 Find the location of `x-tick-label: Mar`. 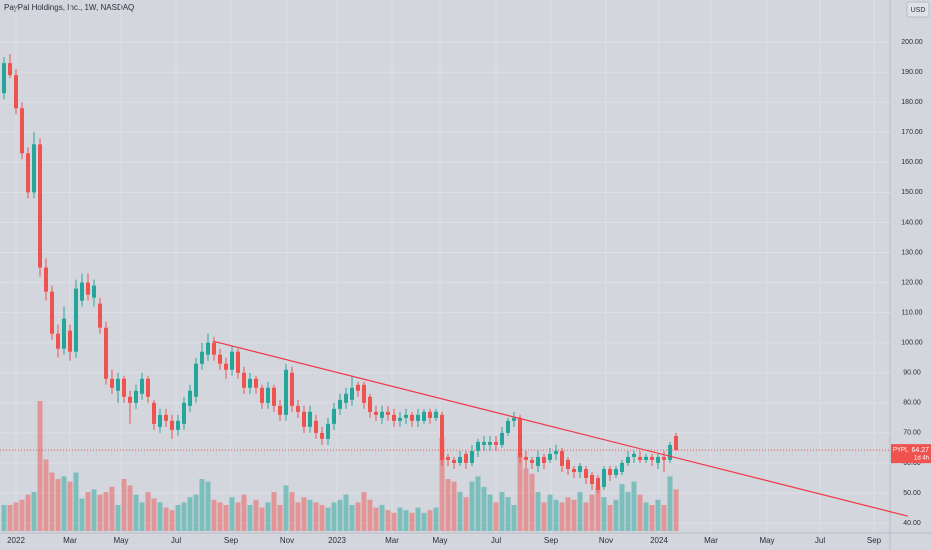

x-tick-label: Mar is located at coordinates (392, 540).